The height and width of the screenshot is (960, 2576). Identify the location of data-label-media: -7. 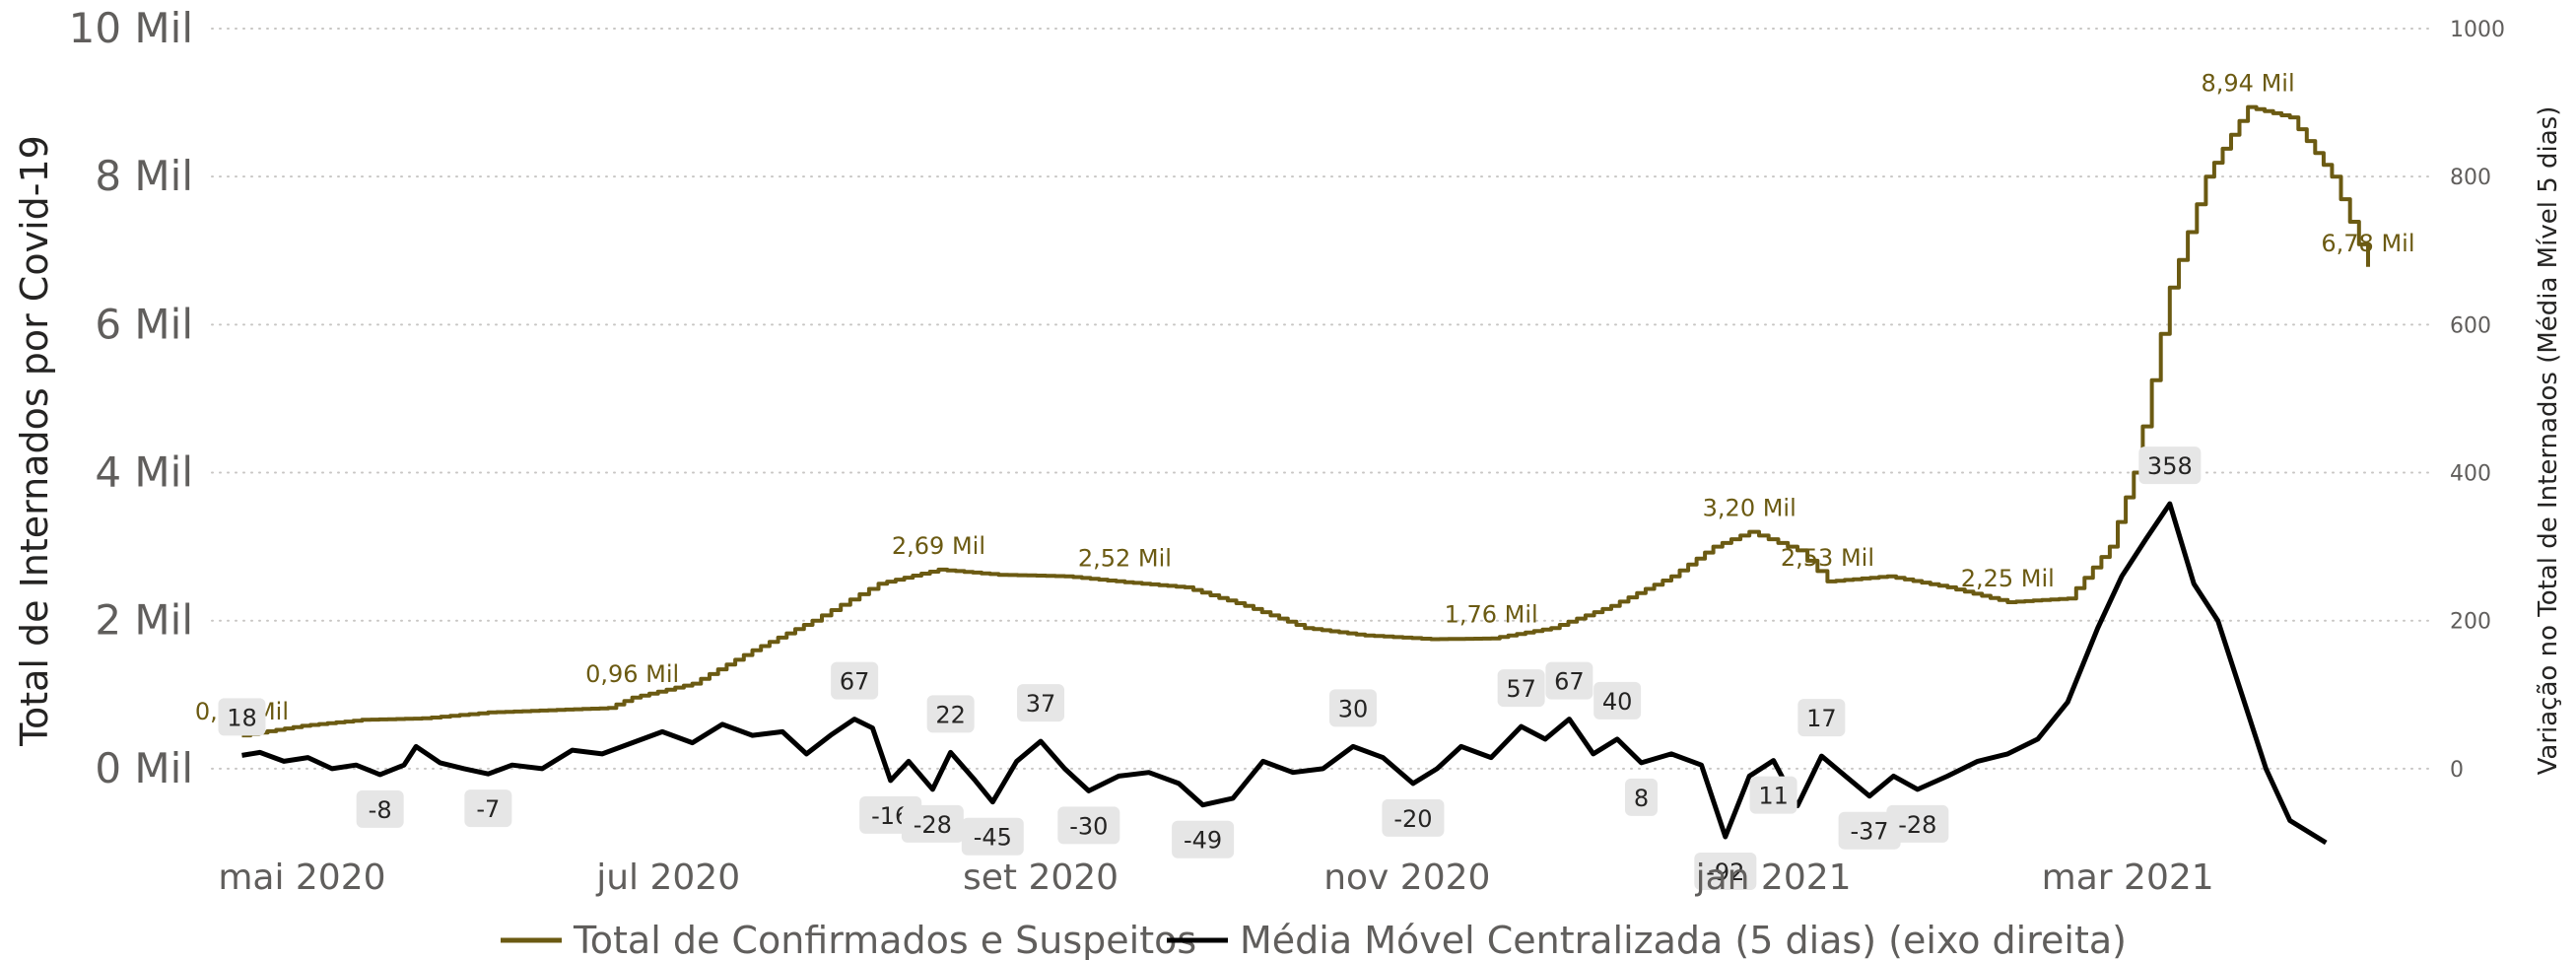
(488, 809).